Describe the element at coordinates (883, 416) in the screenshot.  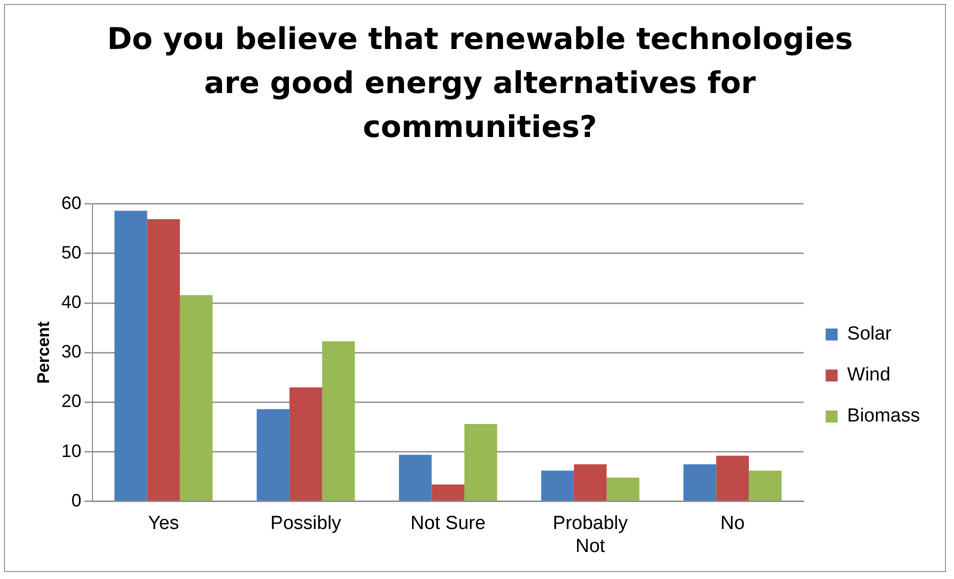
I see `legend-label: Biomass` at that location.